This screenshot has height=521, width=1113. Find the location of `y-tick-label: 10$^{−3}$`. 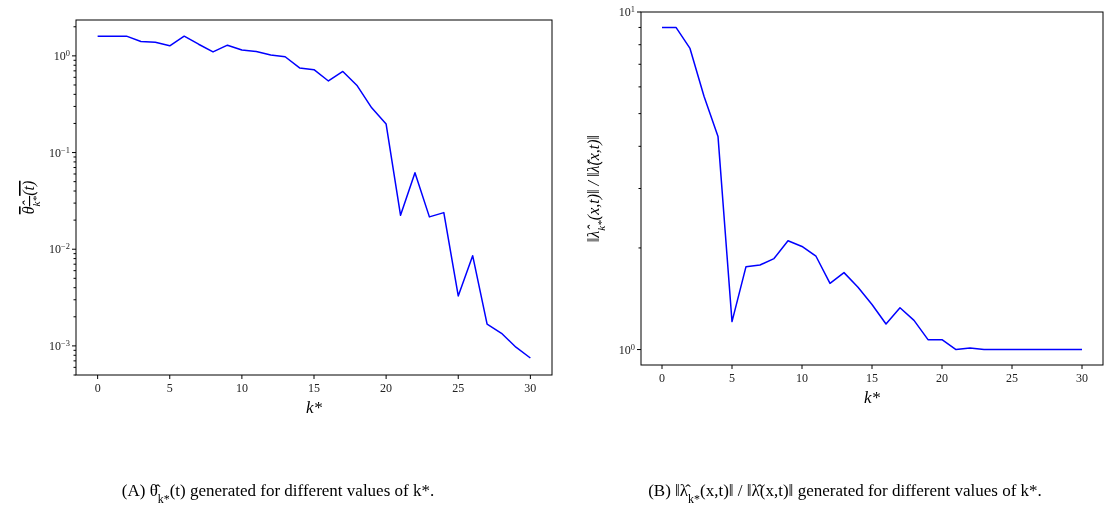

y-tick-label: 10$^{−3}$ is located at coordinates (59, 345).